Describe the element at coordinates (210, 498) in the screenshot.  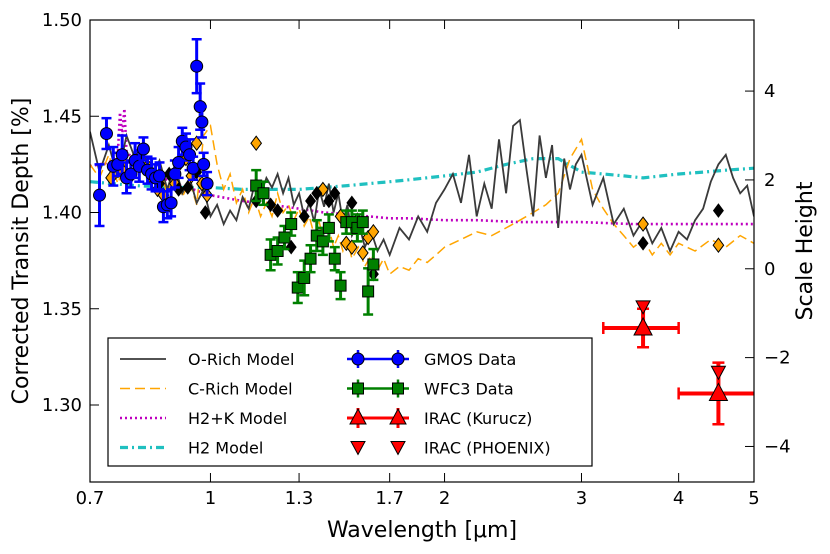
I see `x-tick-label: 1` at that location.